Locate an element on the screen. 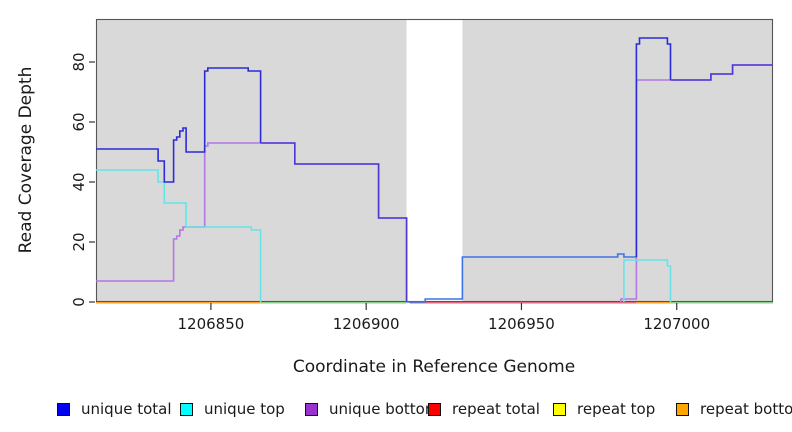 The height and width of the screenshot is (432, 792). x-tick-label: 1206950 is located at coordinates (521, 324).